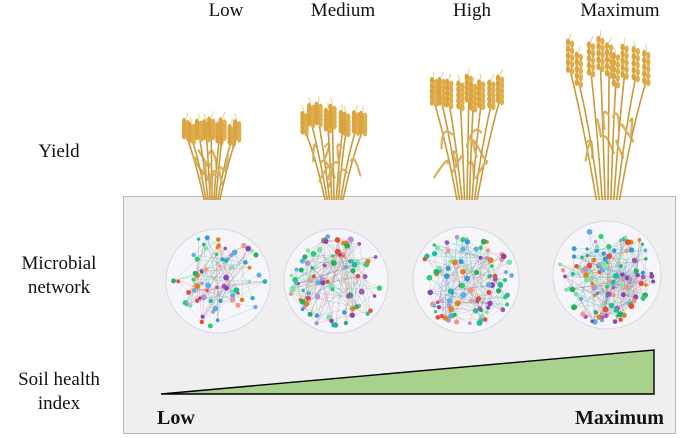  Describe the element at coordinates (407, 372) in the screenshot. I see `gradient-triangle` at that location.